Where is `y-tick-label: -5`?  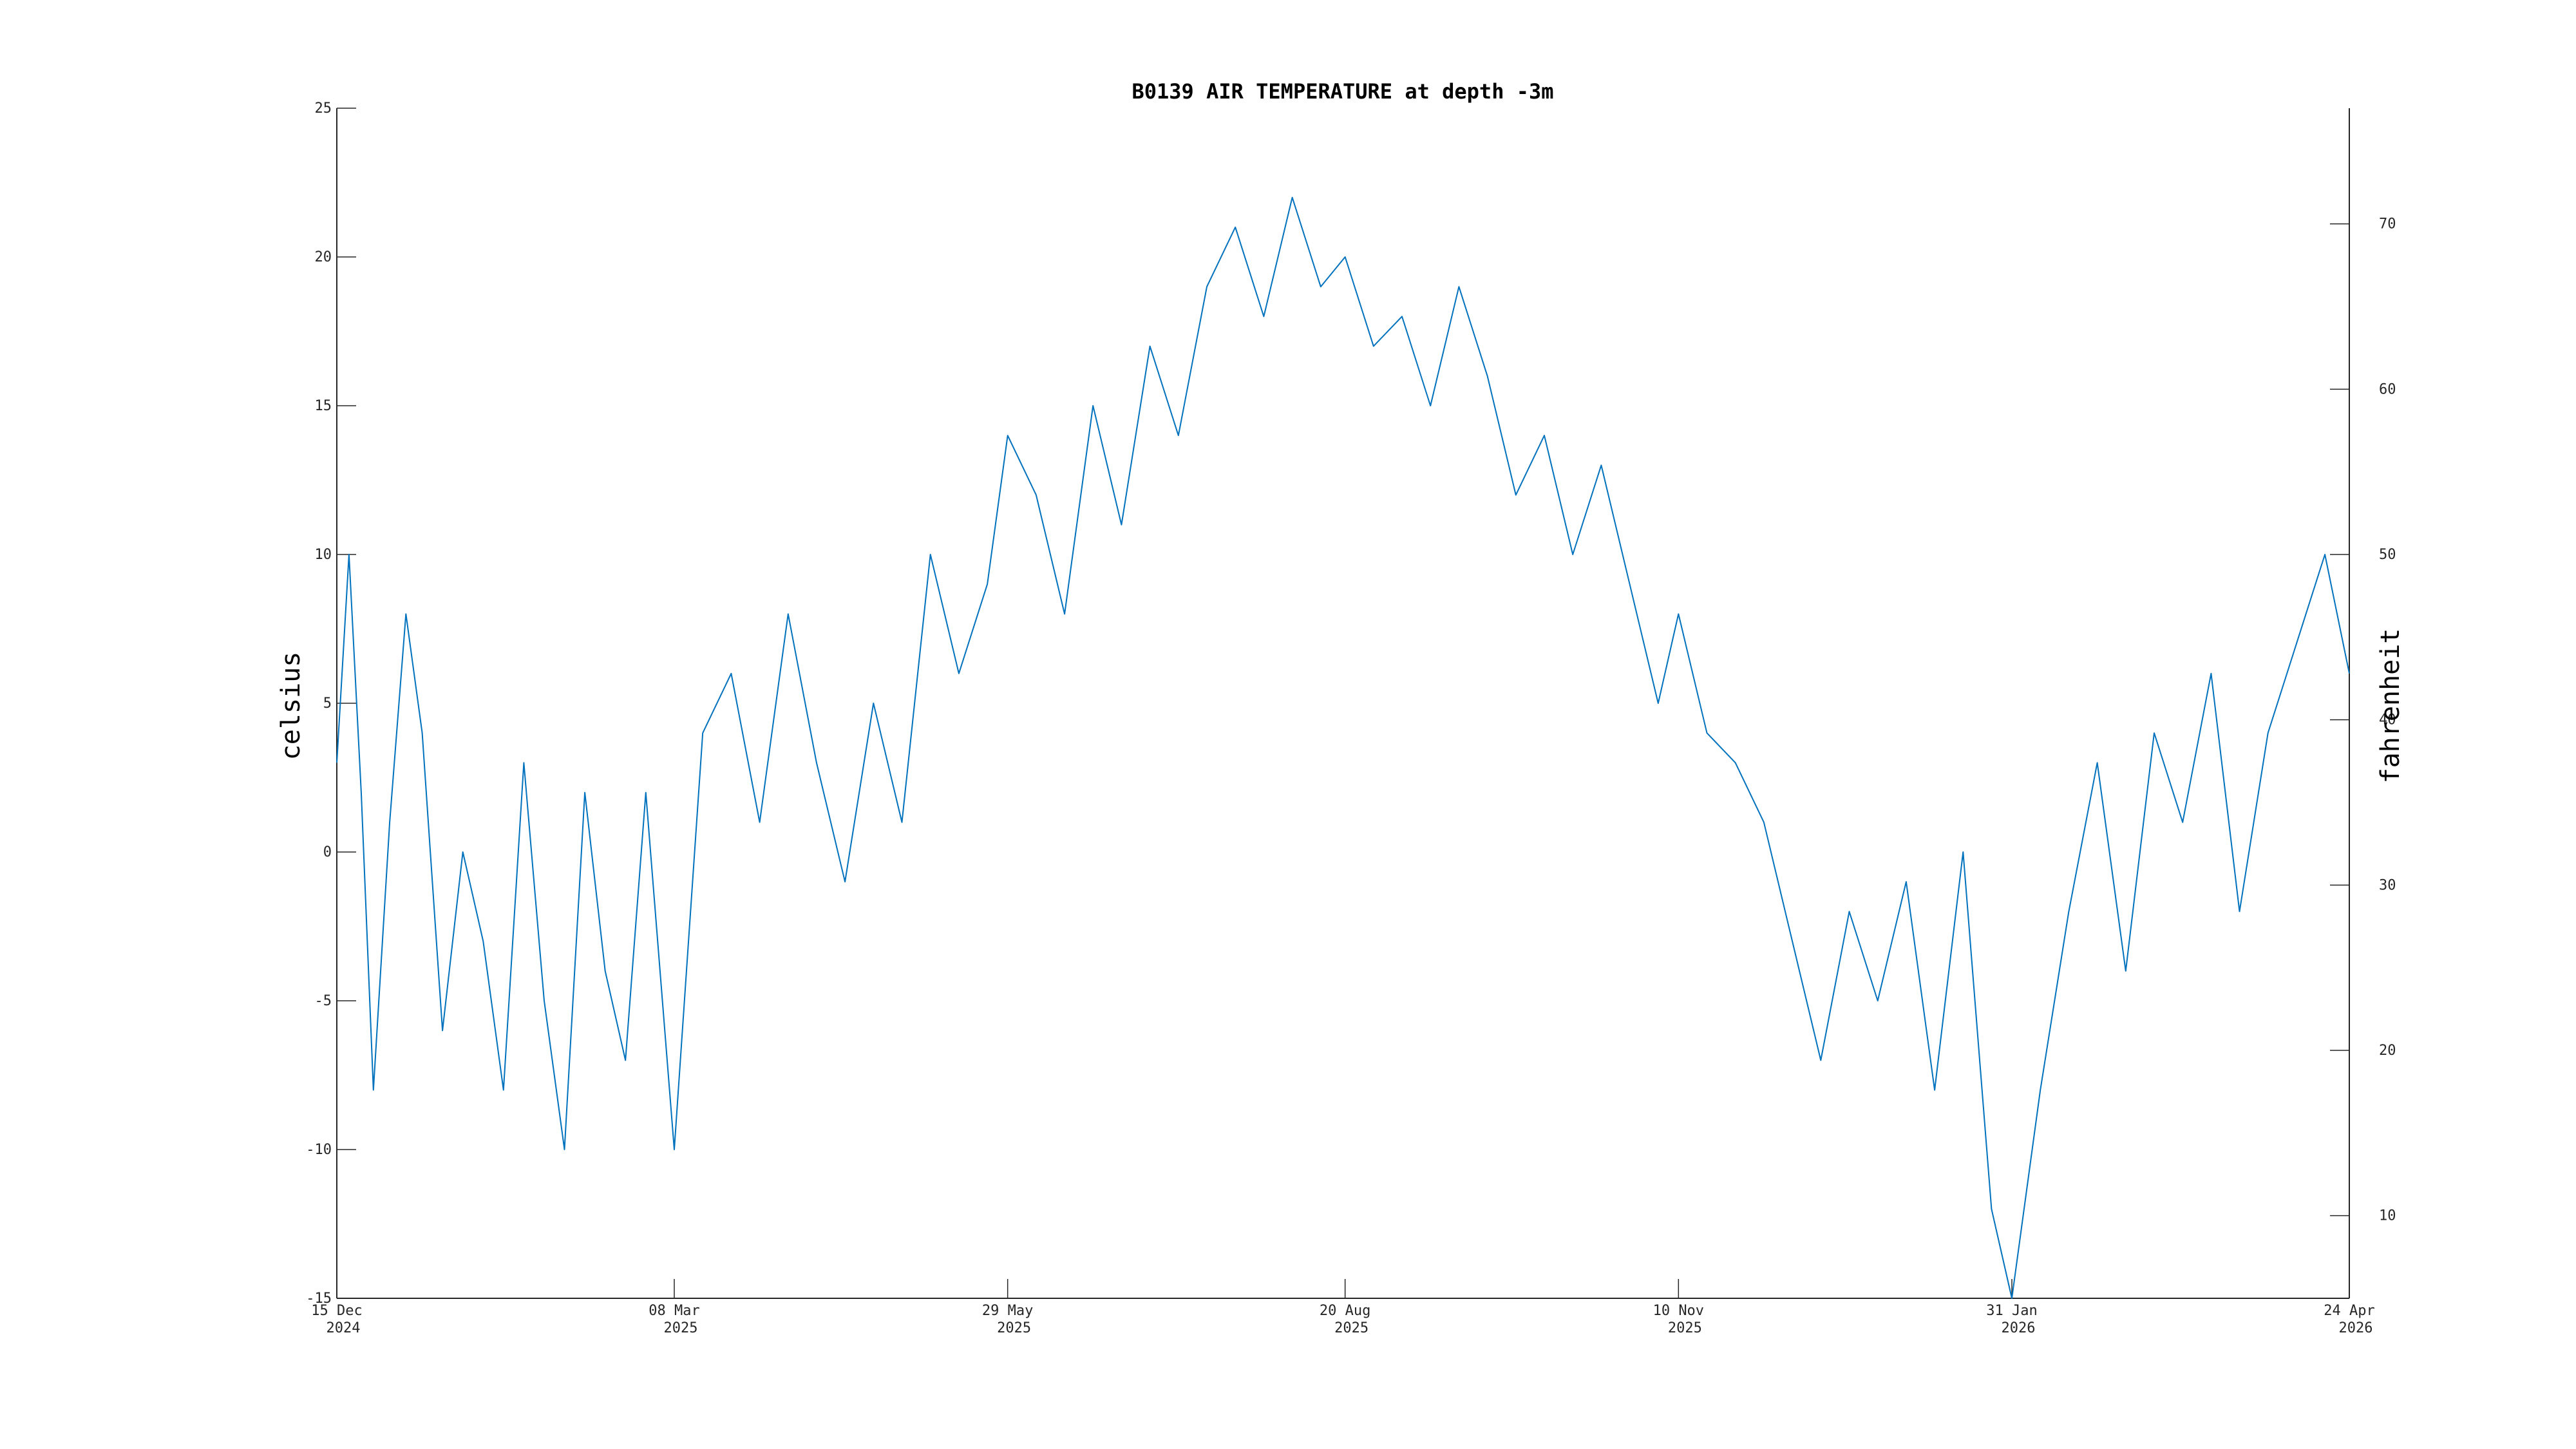
y-tick-label: -5 is located at coordinates (323, 1001).